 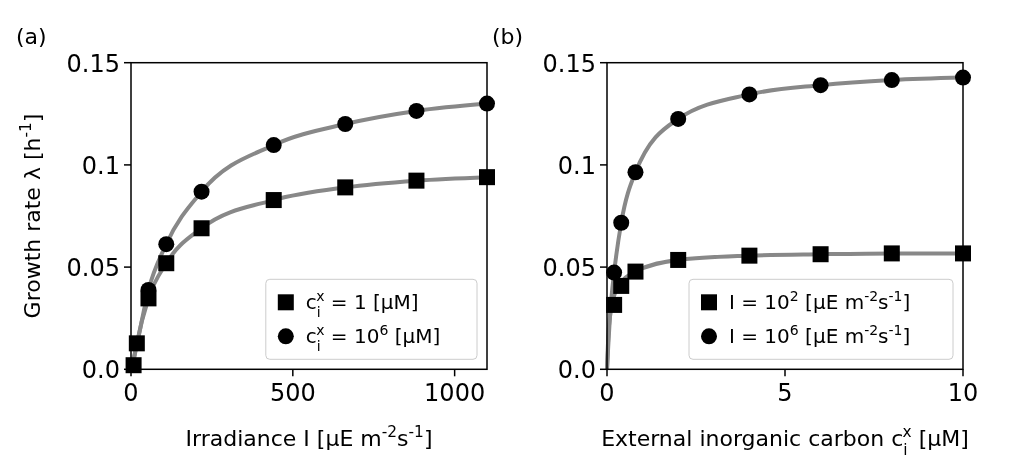 I want to click on x-axis-title: External inorganic carbon c$_{i}$$^{x}$ [μM], so click(x=785, y=440).